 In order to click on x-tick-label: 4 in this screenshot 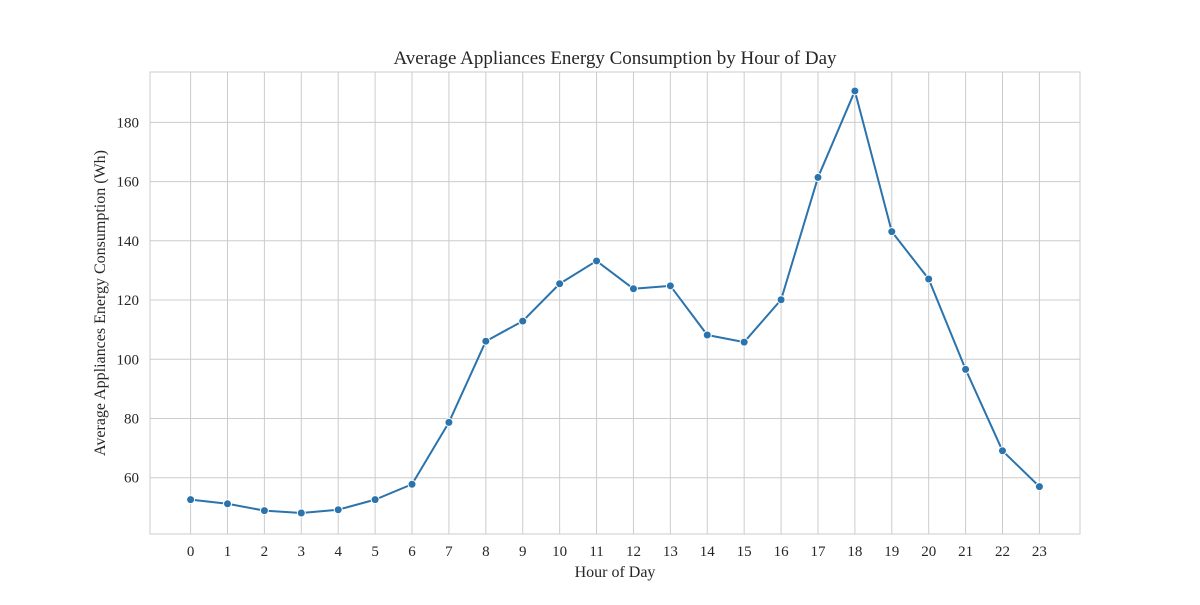, I will do `click(338, 552)`.